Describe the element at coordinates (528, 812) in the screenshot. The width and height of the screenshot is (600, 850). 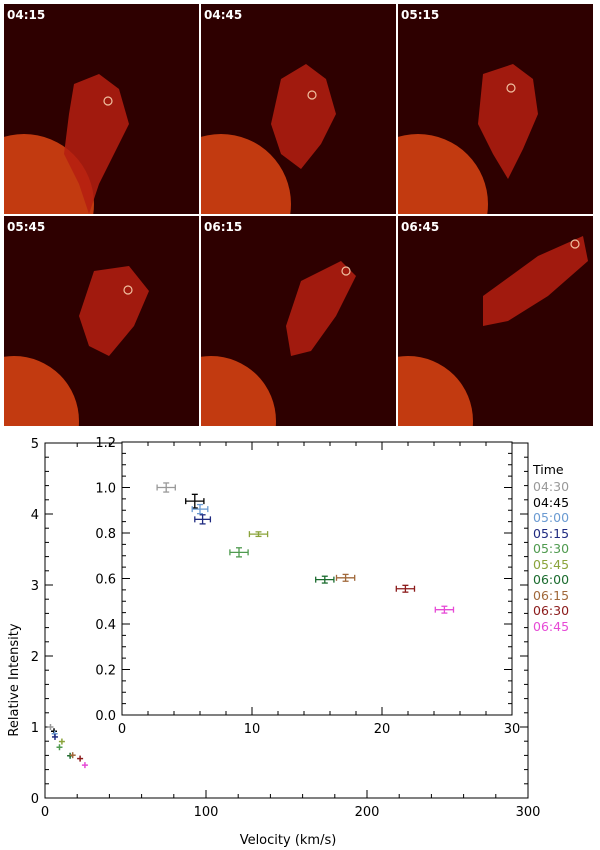
I see `x-tick-label: 300` at that location.